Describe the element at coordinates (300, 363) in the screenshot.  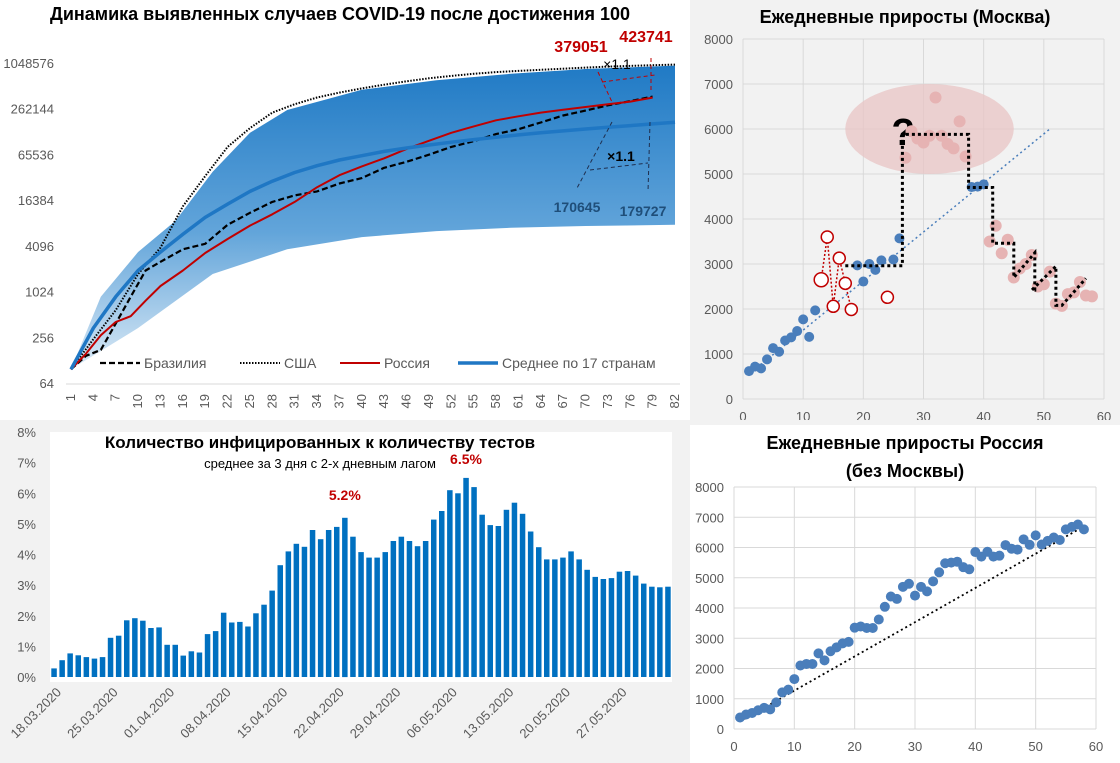
I see `legend-label: США` at that location.